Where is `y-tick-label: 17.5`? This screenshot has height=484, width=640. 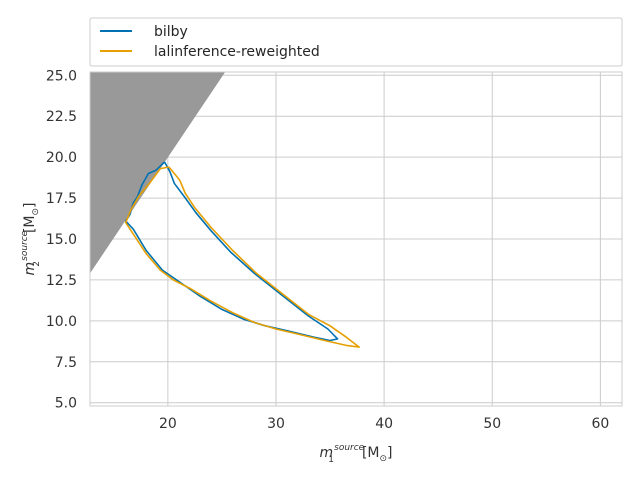
y-tick-label: 17.5 is located at coordinates (61, 199).